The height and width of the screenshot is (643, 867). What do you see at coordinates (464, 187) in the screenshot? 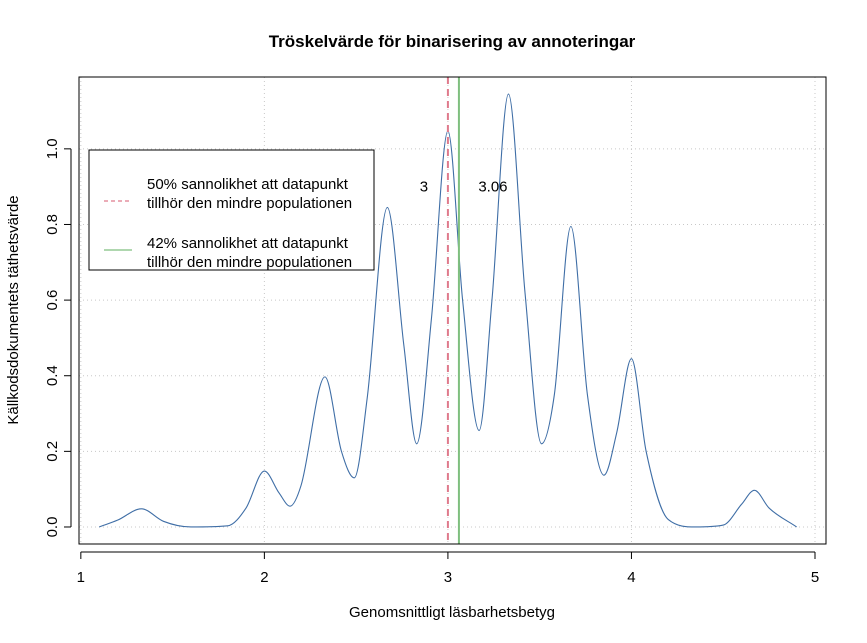
I see `threshold-annotations: 3 3.06` at bounding box center [464, 187].